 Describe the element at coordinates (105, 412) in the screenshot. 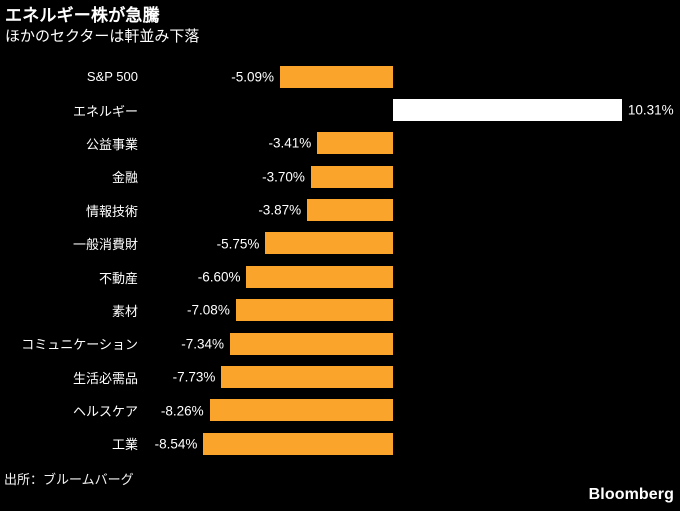

I see `category-label: ヘルスケア` at that location.